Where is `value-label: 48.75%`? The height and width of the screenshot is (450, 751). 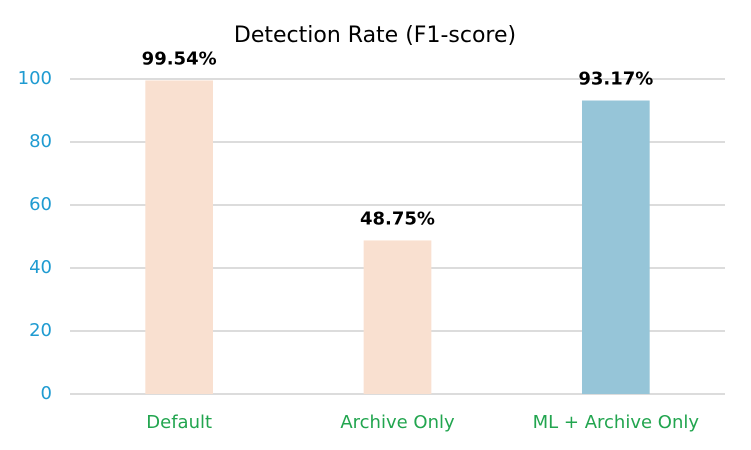 value-label: 48.75% is located at coordinates (397, 218).